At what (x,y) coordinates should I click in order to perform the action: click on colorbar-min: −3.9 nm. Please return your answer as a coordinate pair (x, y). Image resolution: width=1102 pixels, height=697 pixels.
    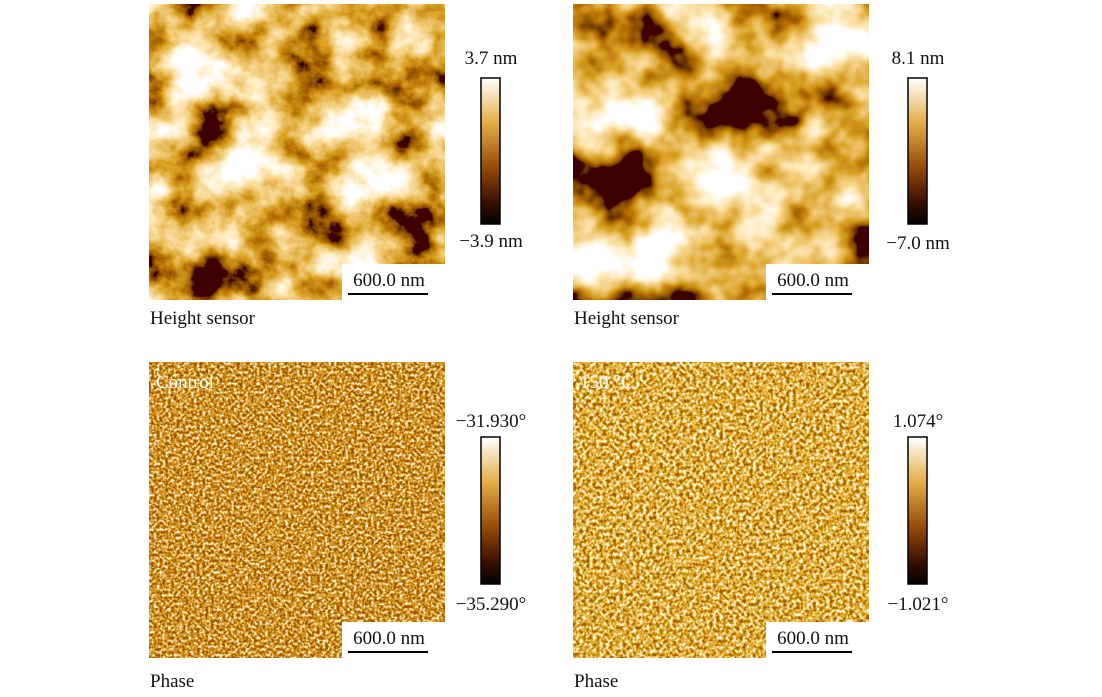
    Looking at the image, I should click on (491, 241).